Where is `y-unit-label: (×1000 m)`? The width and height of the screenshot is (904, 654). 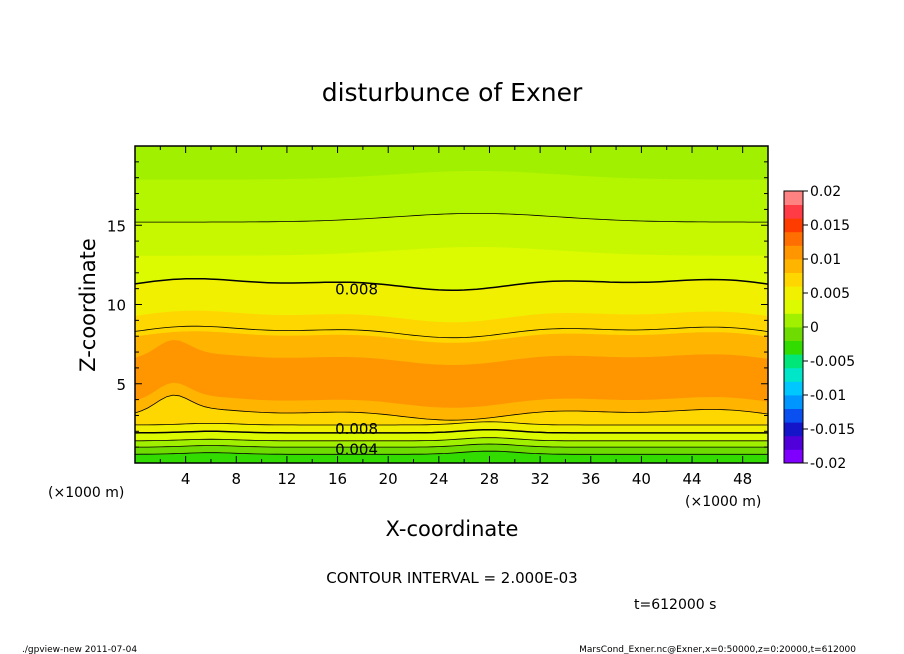
y-unit-label: (×1000 m) is located at coordinates (86, 493).